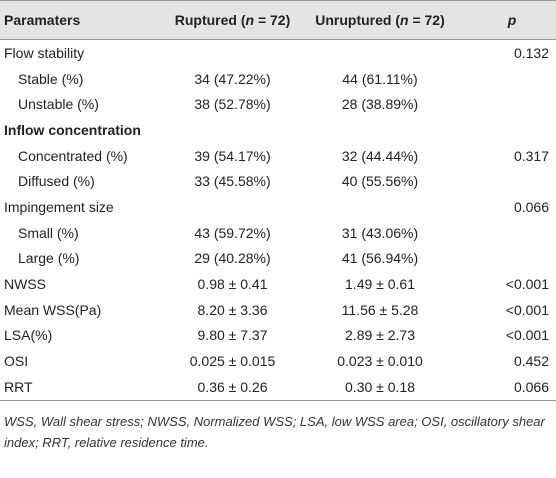 The image size is (556, 478). Describe the element at coordinates (380, 232) in the screenshot. I see `cell: 31 (43.06%)` at that location.